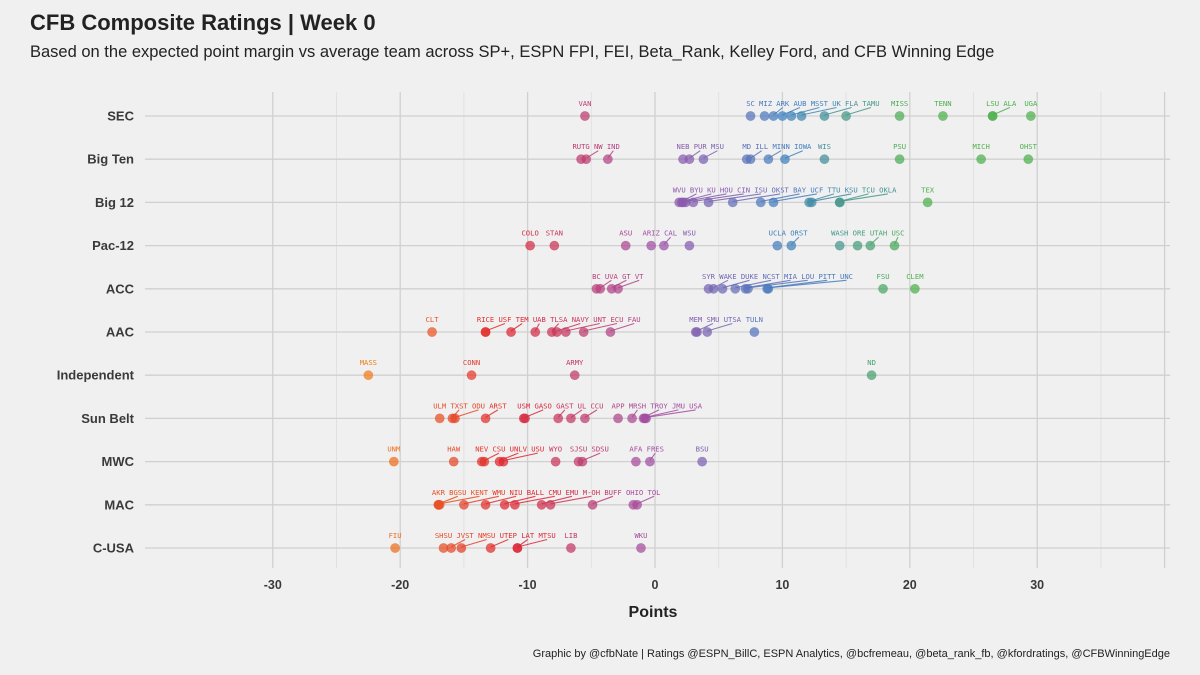 The image size is (1200, 675). What do you see at coordinates (711, 189) in the screenshot?
I see `team-label: KU` at bounding box center [711, 189].